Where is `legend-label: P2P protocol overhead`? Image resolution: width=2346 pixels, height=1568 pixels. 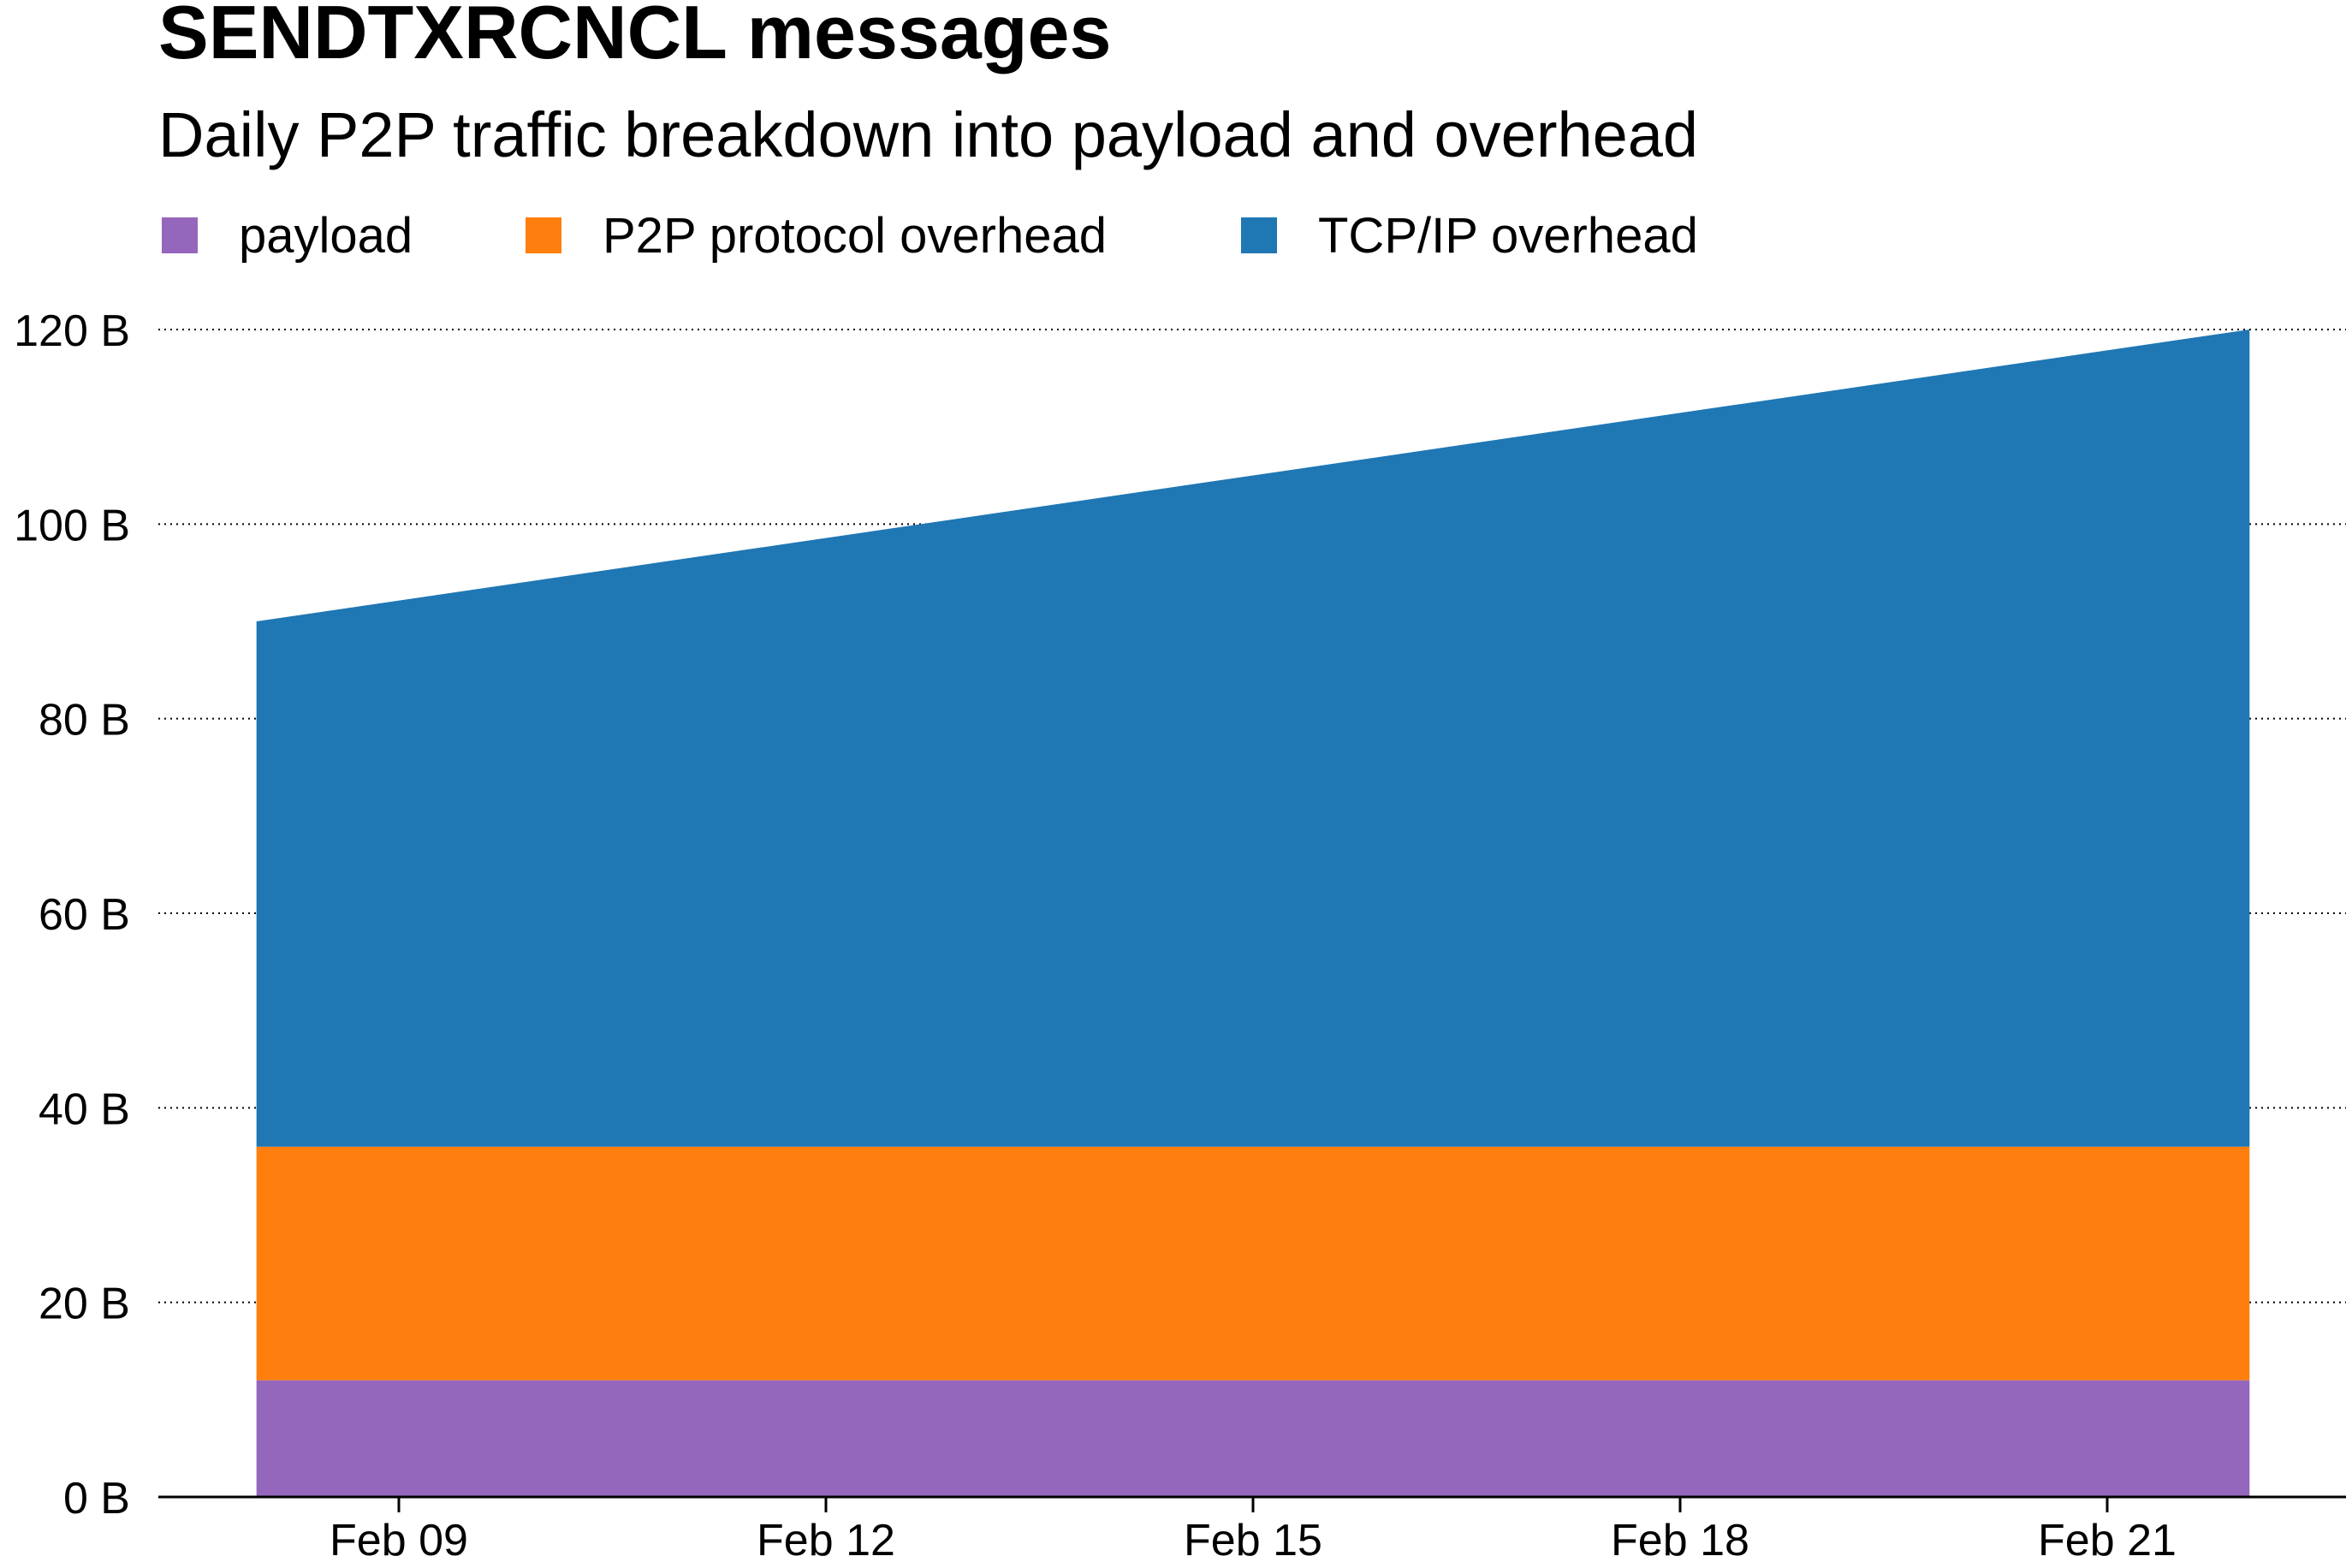 legend-label: P2P protocol overhead is located at coordinates (855, 236).